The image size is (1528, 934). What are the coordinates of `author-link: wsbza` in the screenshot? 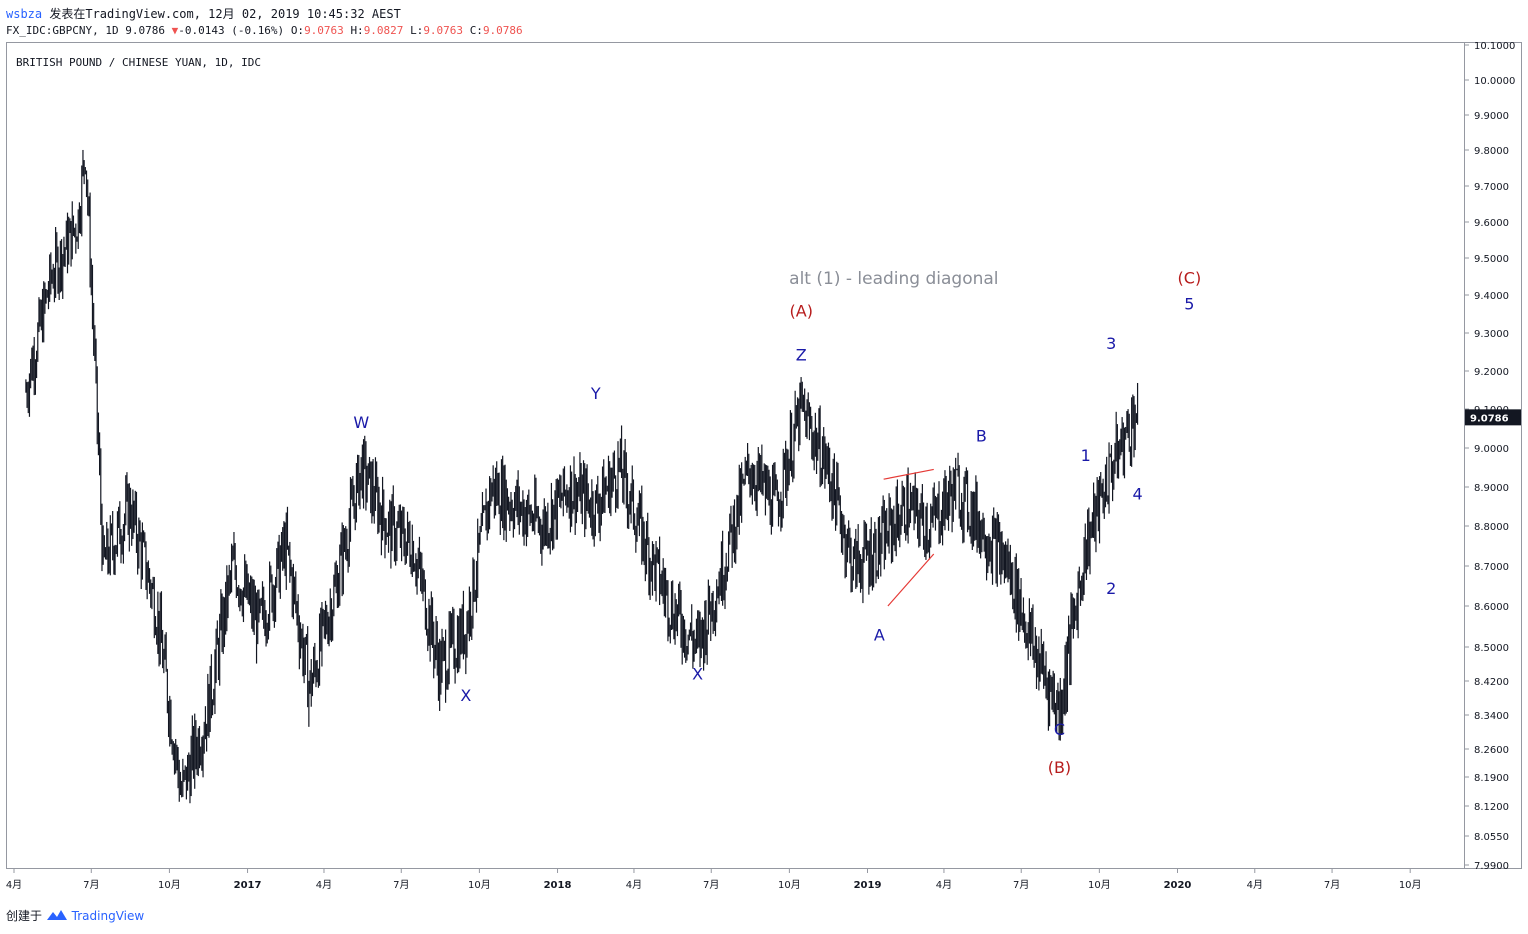 It's located at (24, 14).